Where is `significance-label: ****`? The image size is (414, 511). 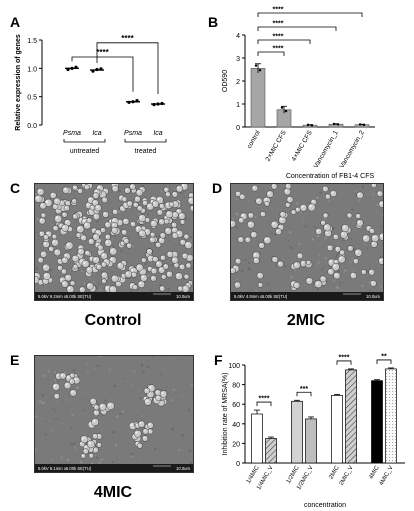 significance-label: **** is located at coordinates (344, 357).